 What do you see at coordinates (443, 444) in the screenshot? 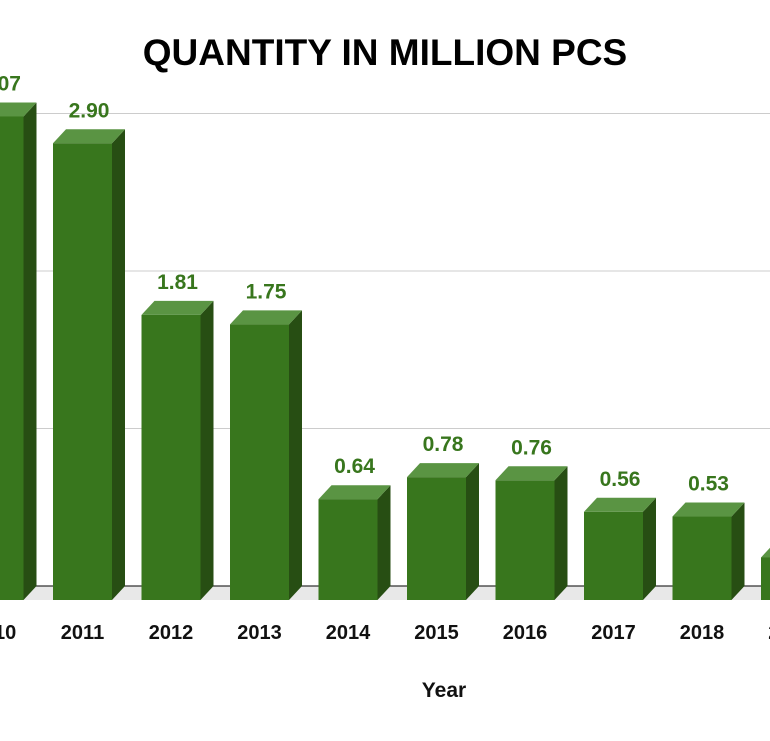
I see `data-label: 0.78` at bounding box center [443, 444].